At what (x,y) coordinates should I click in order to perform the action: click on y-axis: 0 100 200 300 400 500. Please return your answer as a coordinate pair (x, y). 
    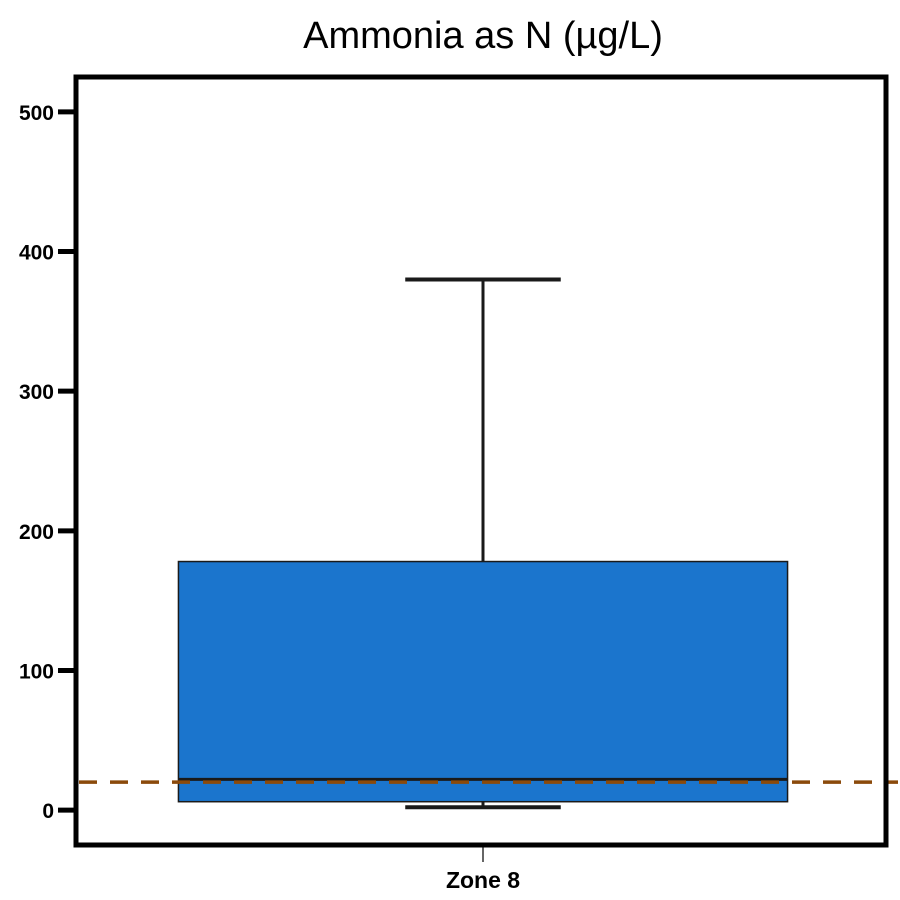
    Looking at the image, I should click on (47, 462).